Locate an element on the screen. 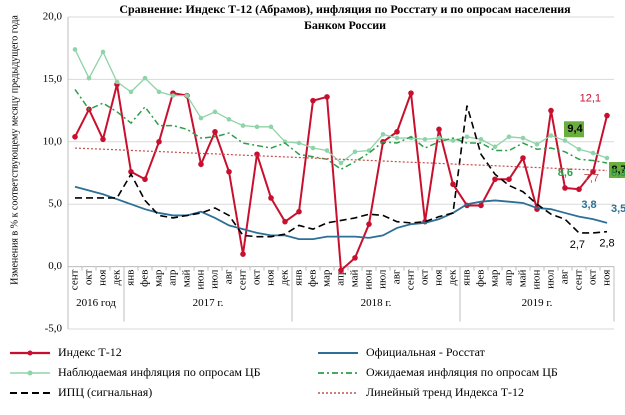  legend-marker is located at coordinates (30, 353).